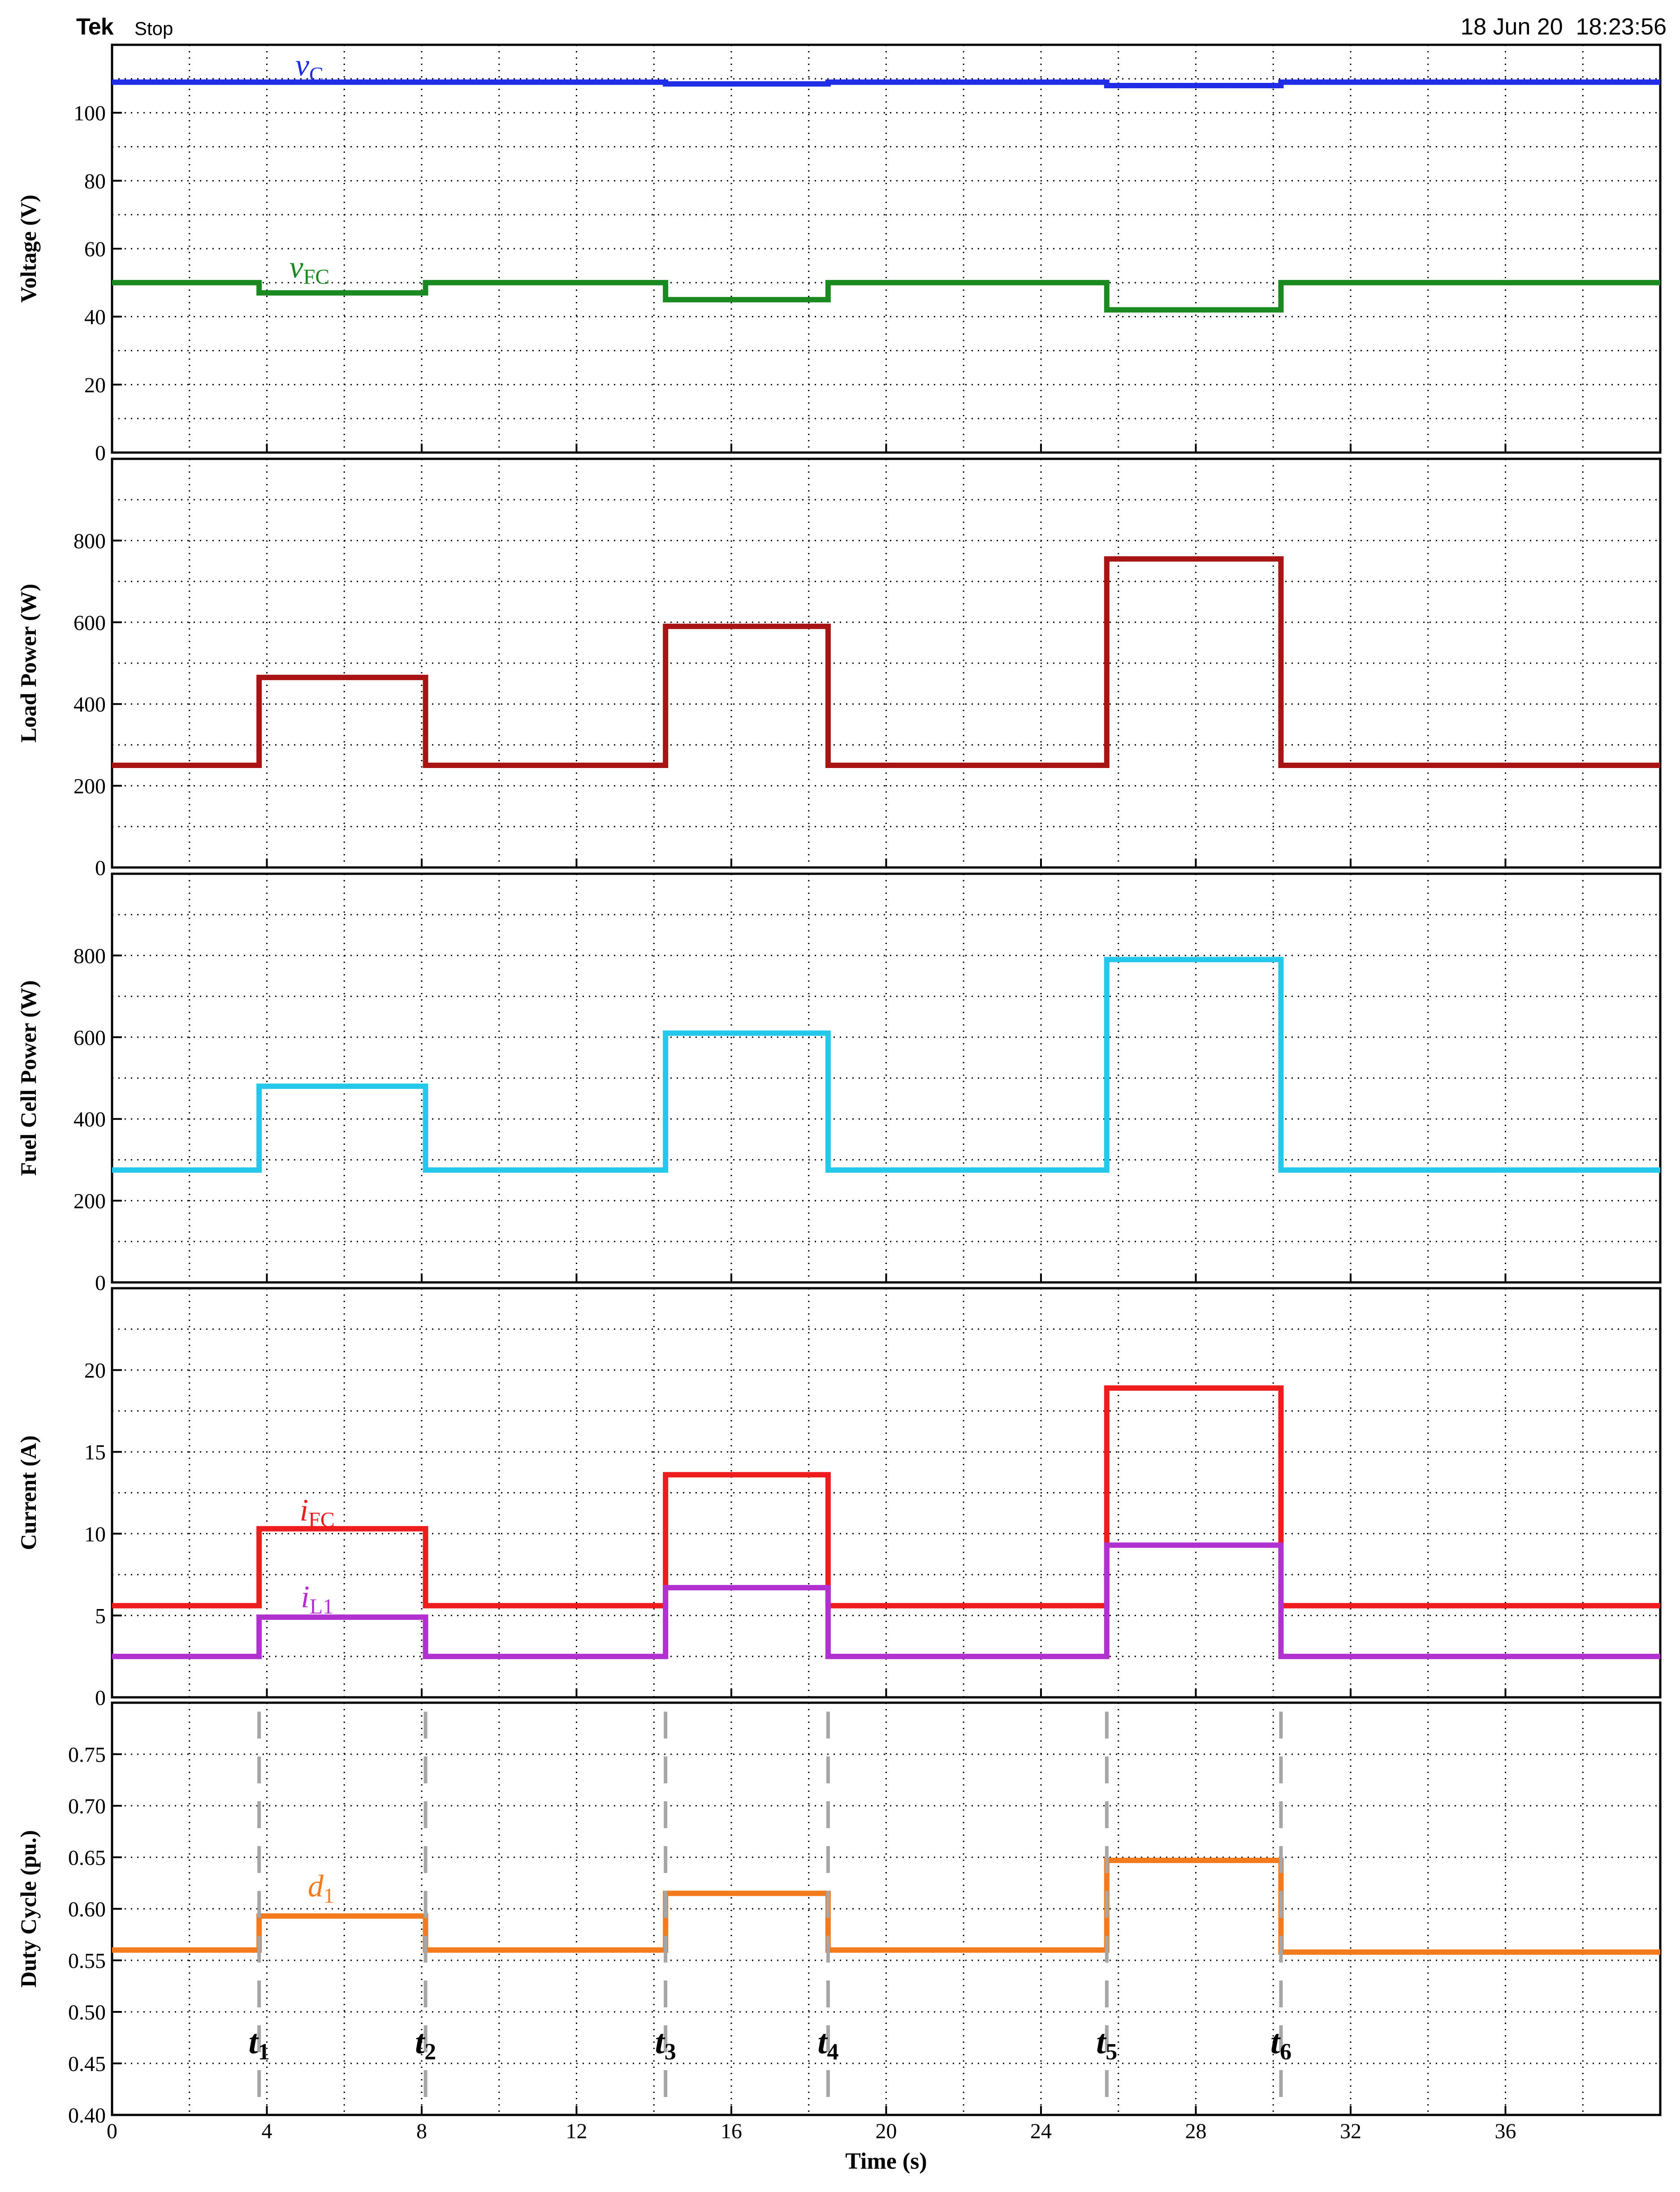 The width and height of the screenshot is (1680, 2192). Describe the element at coordinates (87, 2064) in the screenshot. I see `duty-cycle-ytick-label: 0.45` at that location.